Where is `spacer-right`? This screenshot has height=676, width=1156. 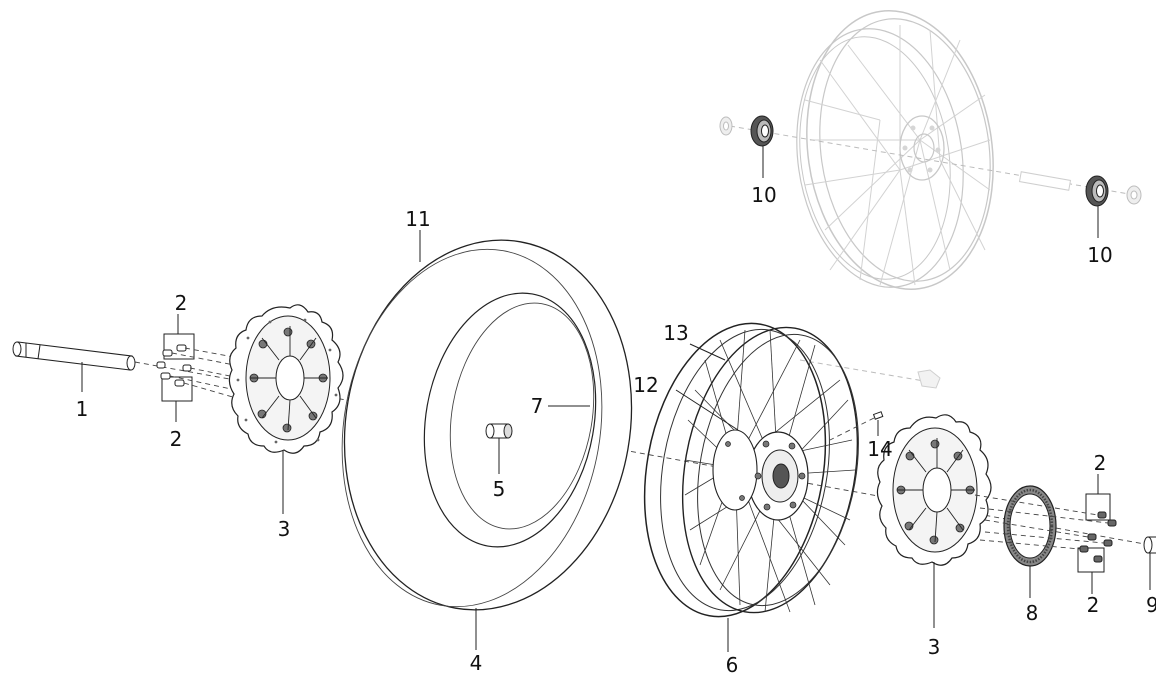
spacer-right is located at coordinates (1149, 545).